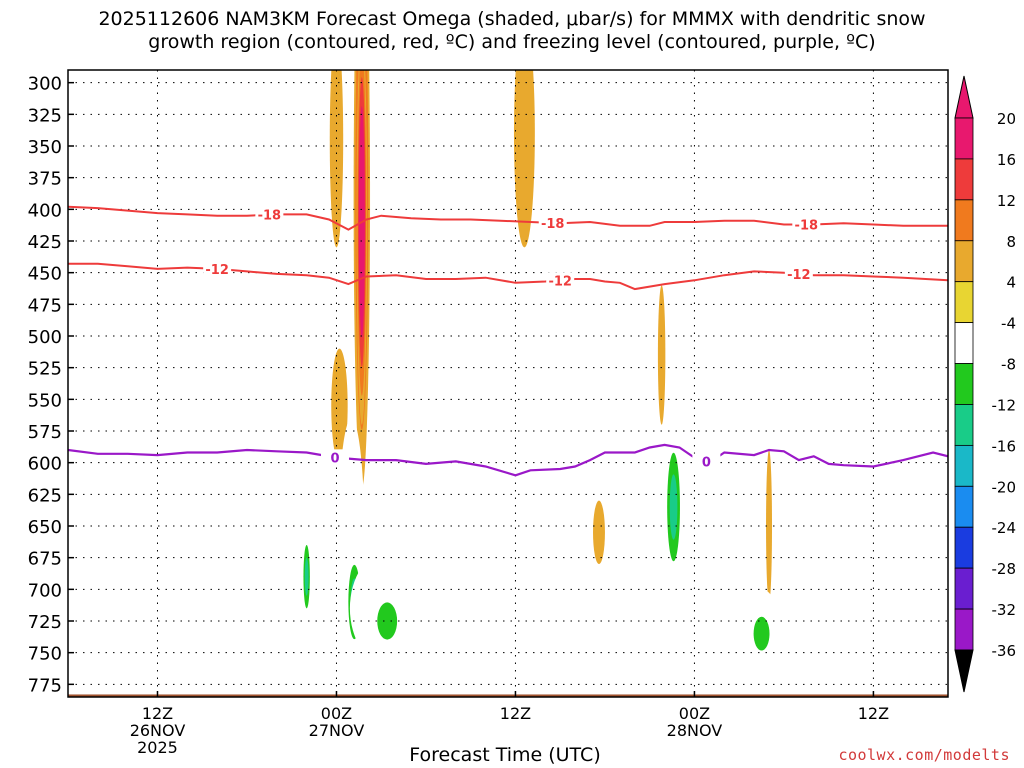 This screenshot has width=1024, height=768. I want to click on colorbar-label-8: -16, so click(1004, 446).